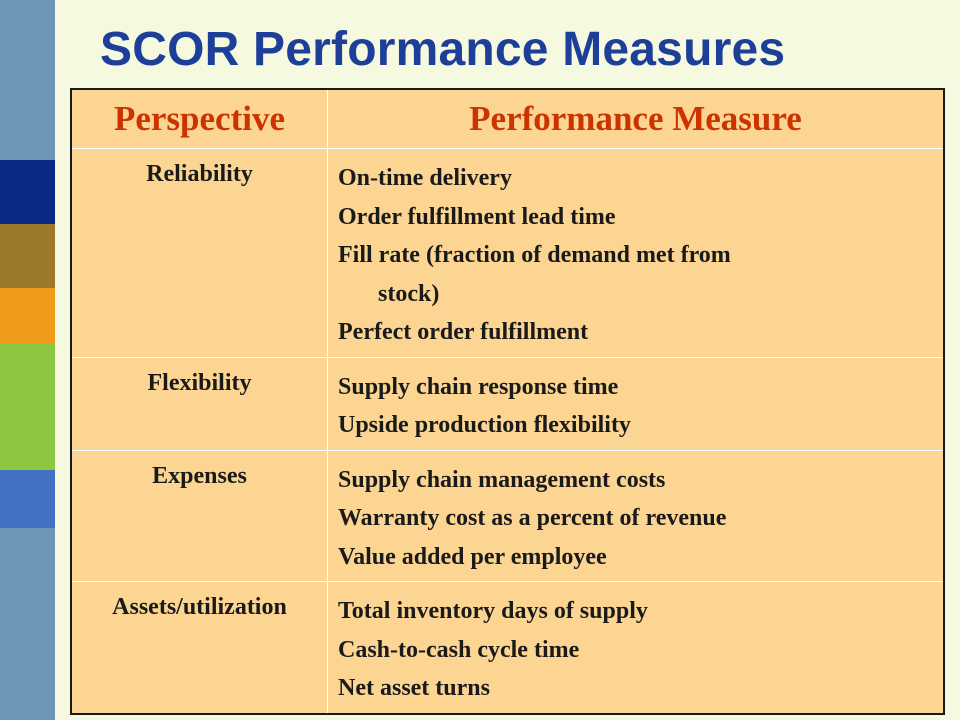 The image size is (960, 720). What do you see at coordinates (199, 647) in the screenshot?
I see `perspective-cell: Assets/utilization` at bounding box center [199, 647].